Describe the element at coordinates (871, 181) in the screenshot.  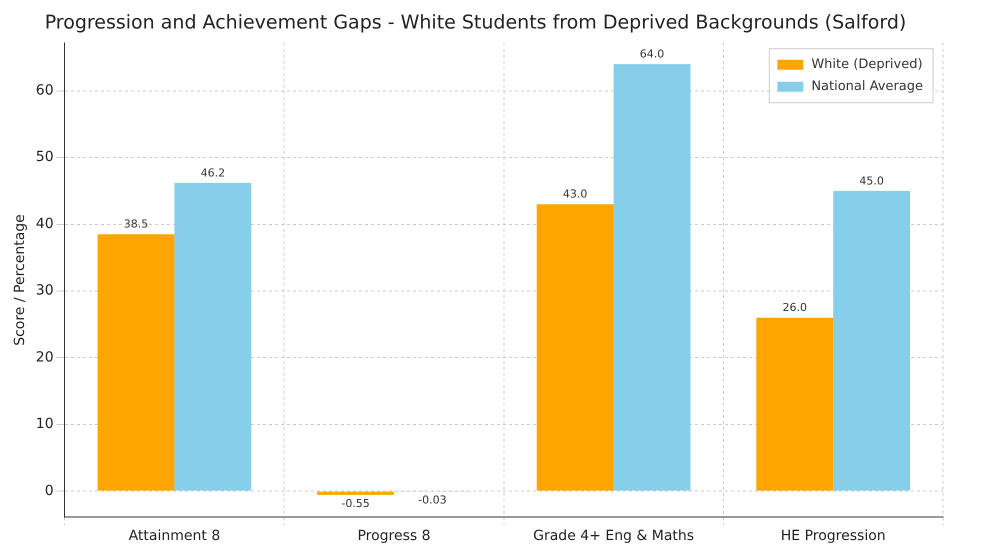
I see `data-label: 45.0` at that location.